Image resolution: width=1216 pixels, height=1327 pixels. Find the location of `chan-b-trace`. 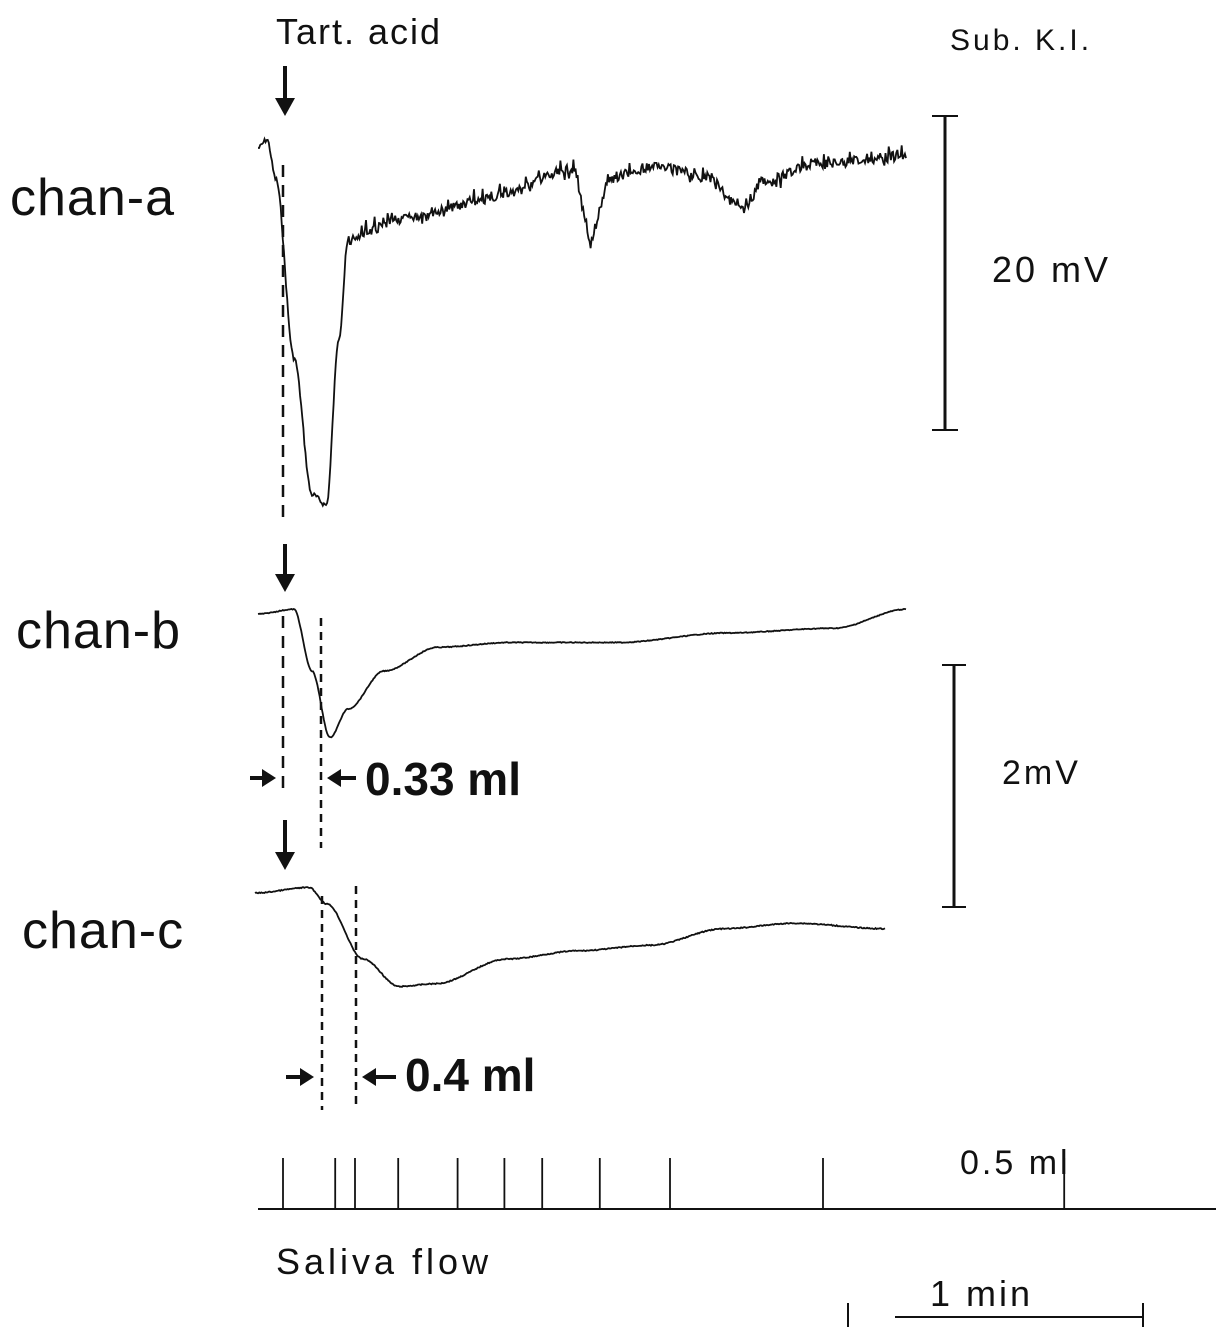

chan-b-trace is located at coordinates (582, 673).